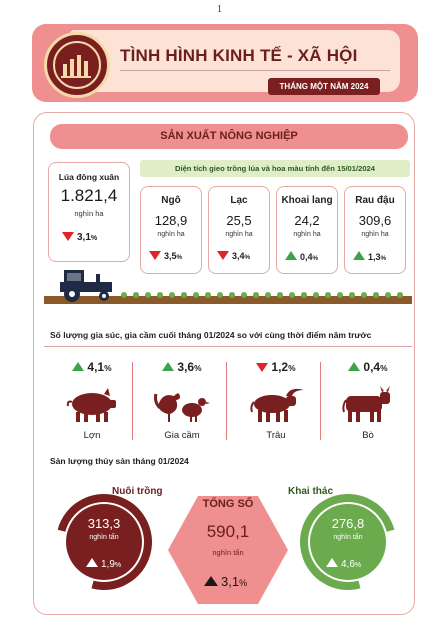 The width and height of the screenshot is (439, 625). Describe the element at coordinates (239, 220) in the screenshot. I see `crop-value: 25,5` at that location.